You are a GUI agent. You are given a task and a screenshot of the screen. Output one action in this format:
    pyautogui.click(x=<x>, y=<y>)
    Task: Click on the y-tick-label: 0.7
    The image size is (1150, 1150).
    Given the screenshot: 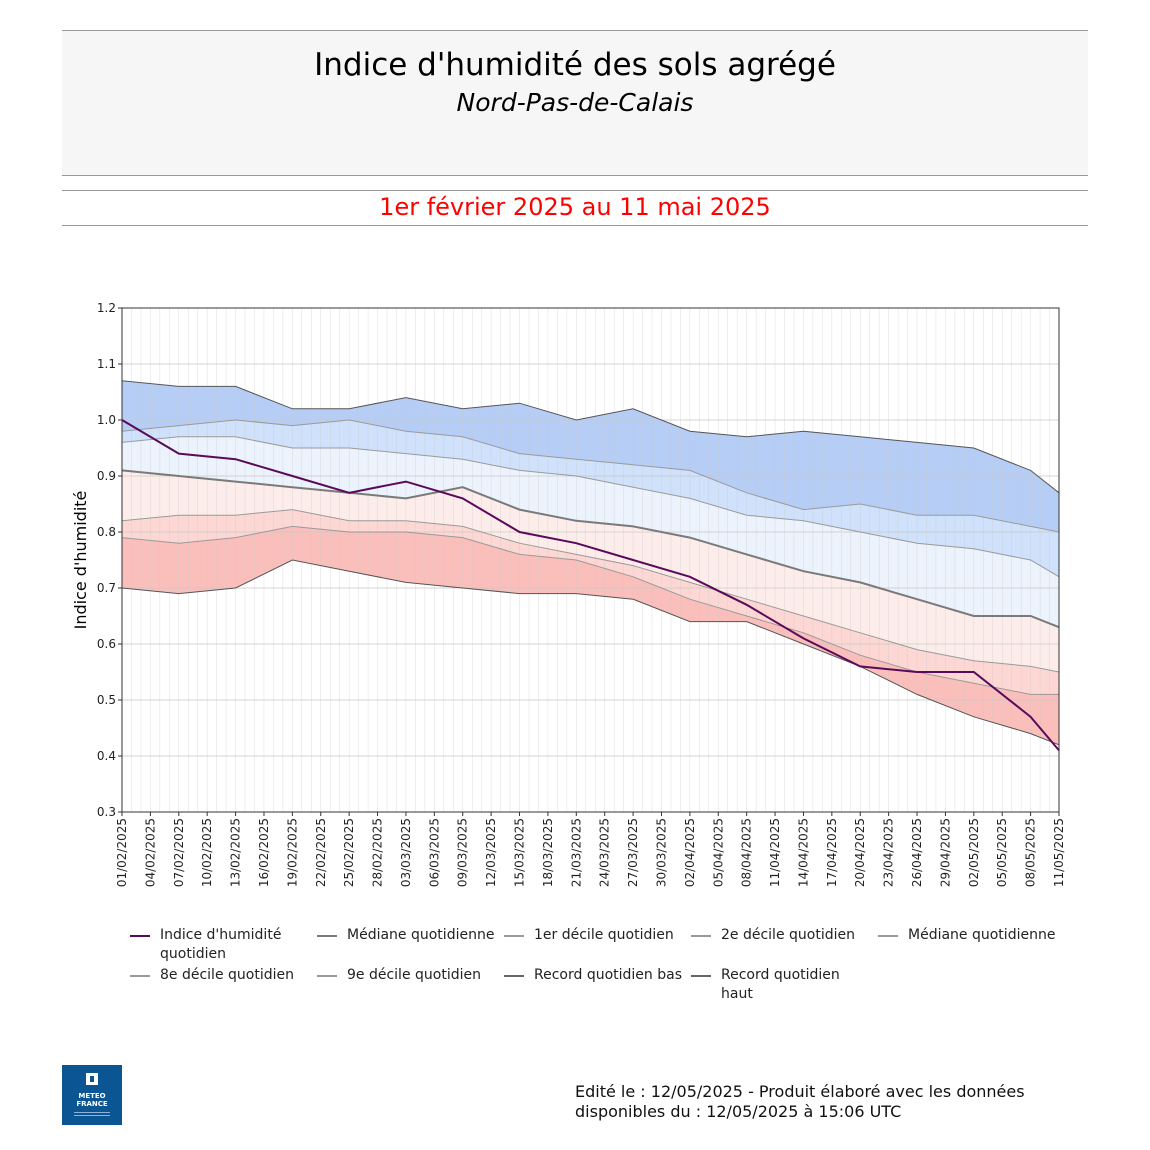 What is the action you would take?
    pyautogui.click(x=106, y=588)
    